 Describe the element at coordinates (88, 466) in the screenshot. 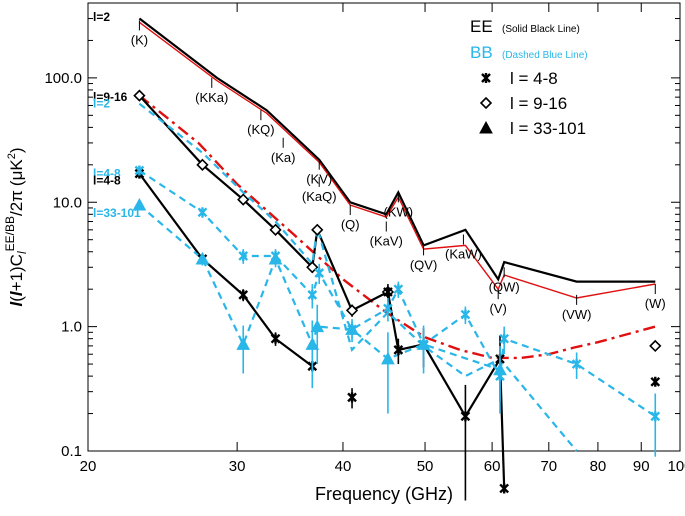

I see `x-tick-label-0: 20` at that location.